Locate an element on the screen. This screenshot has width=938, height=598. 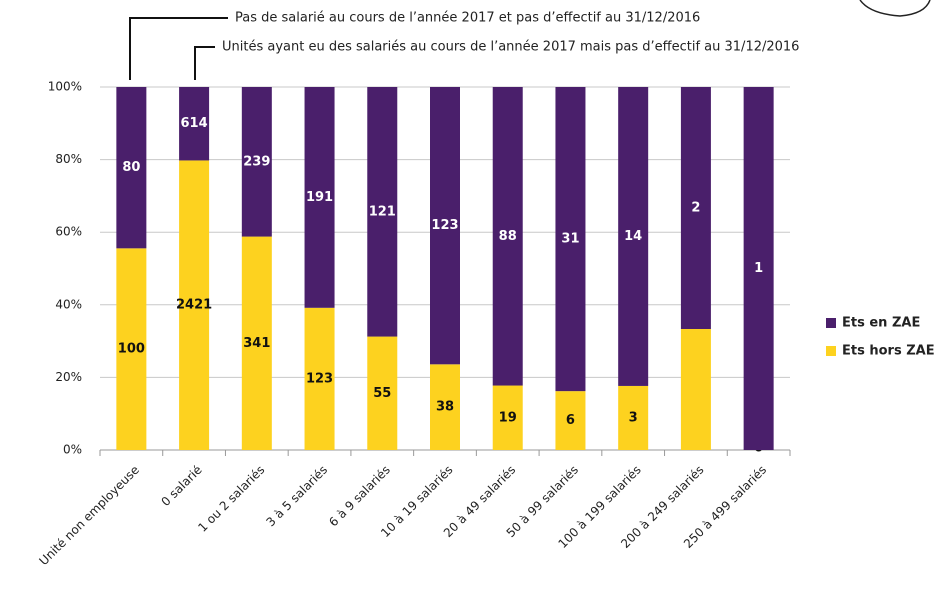
decoration is located at coordinates (895, 8).